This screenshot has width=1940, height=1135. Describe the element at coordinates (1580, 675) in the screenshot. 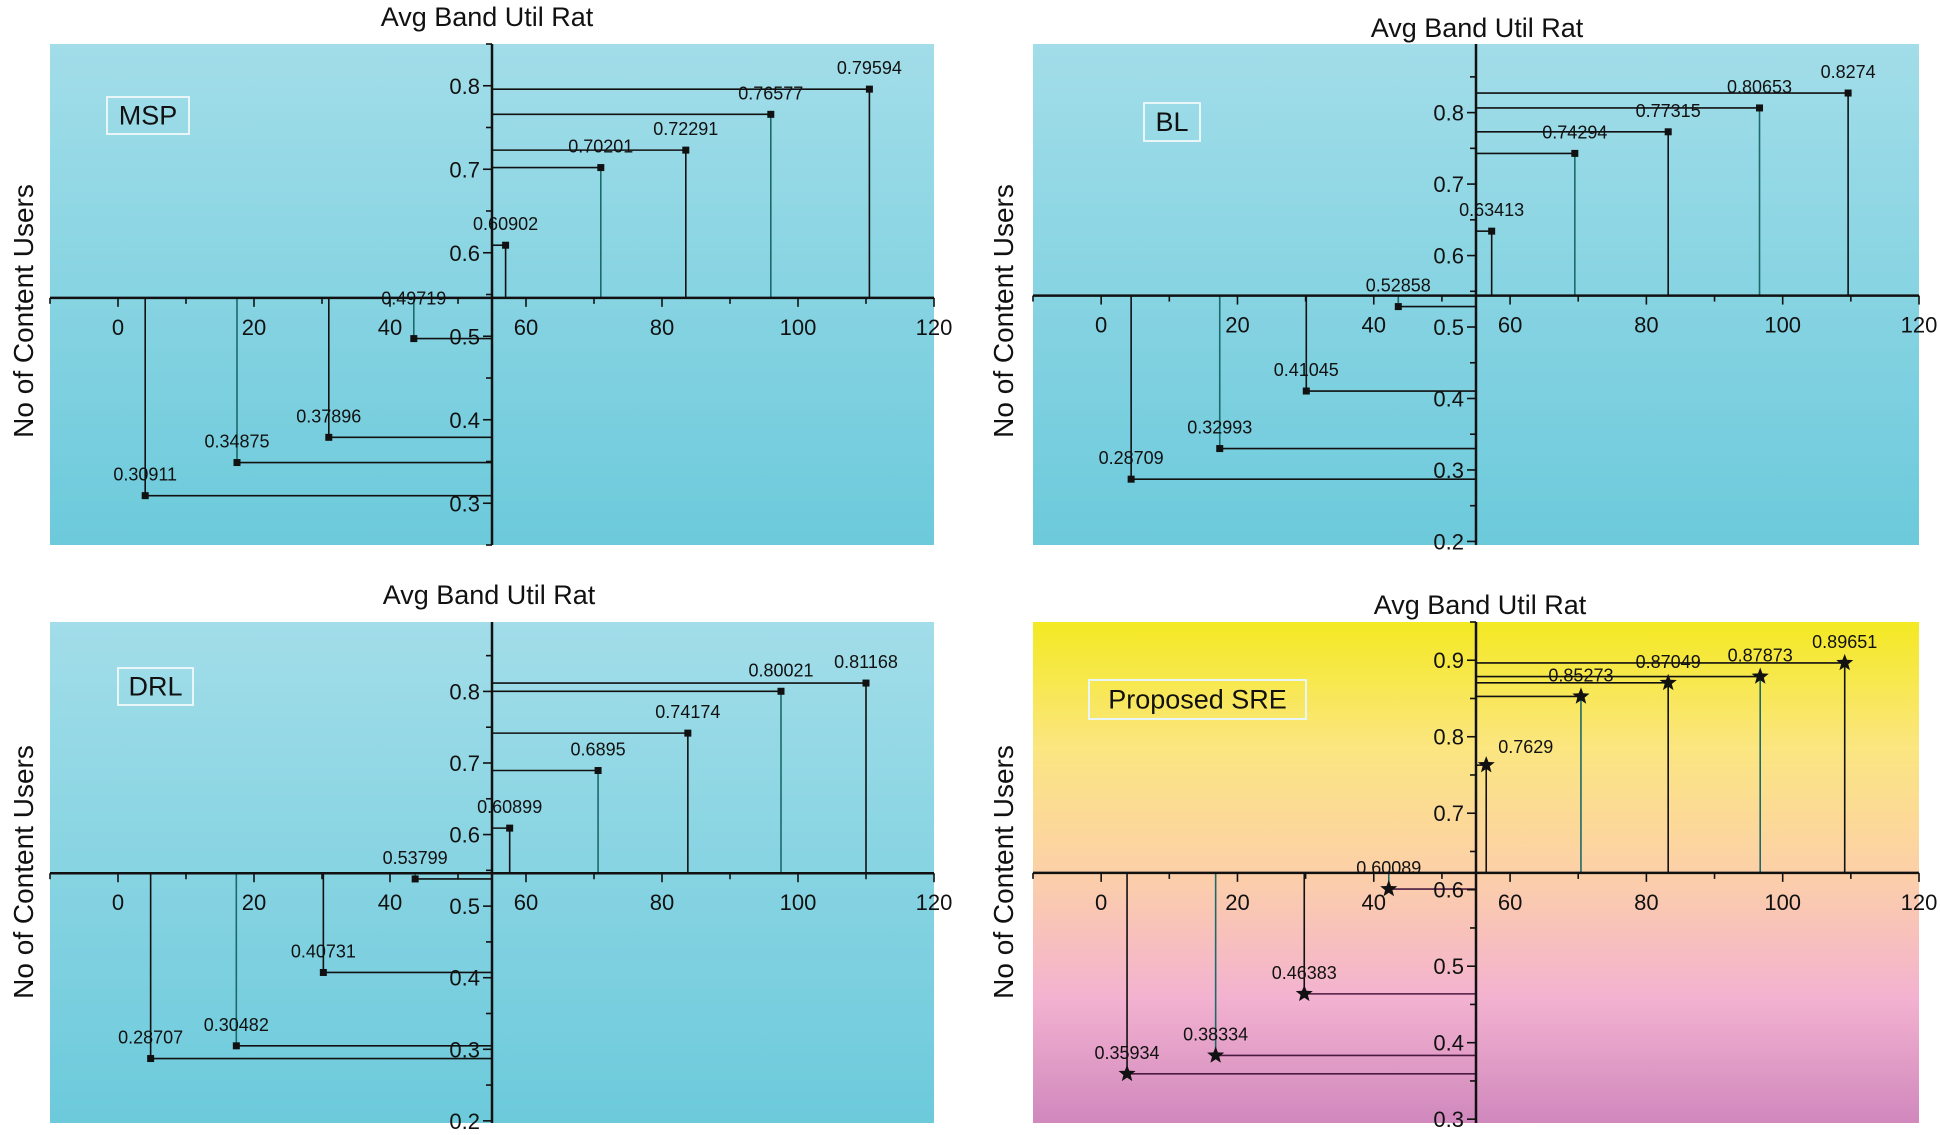

I see `data-label: 0.85273` at that location.